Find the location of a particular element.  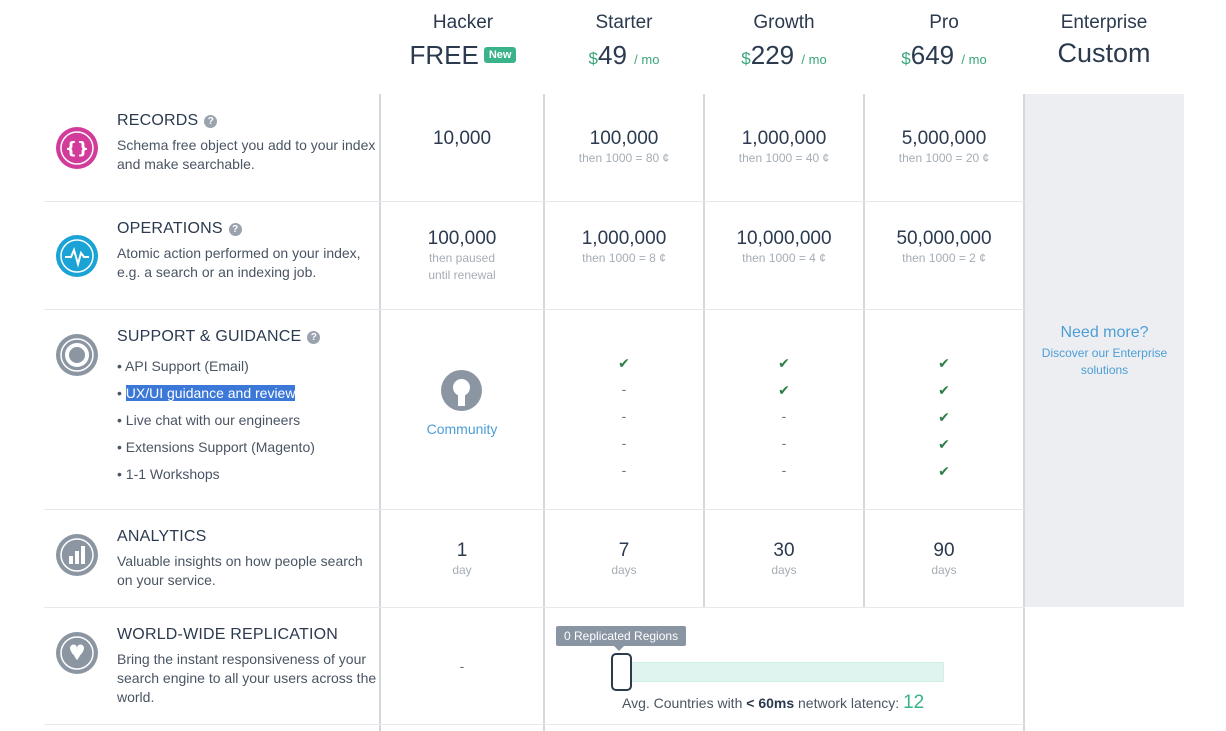

plan-price: $229 / mo is located at coordinates (784, 55).